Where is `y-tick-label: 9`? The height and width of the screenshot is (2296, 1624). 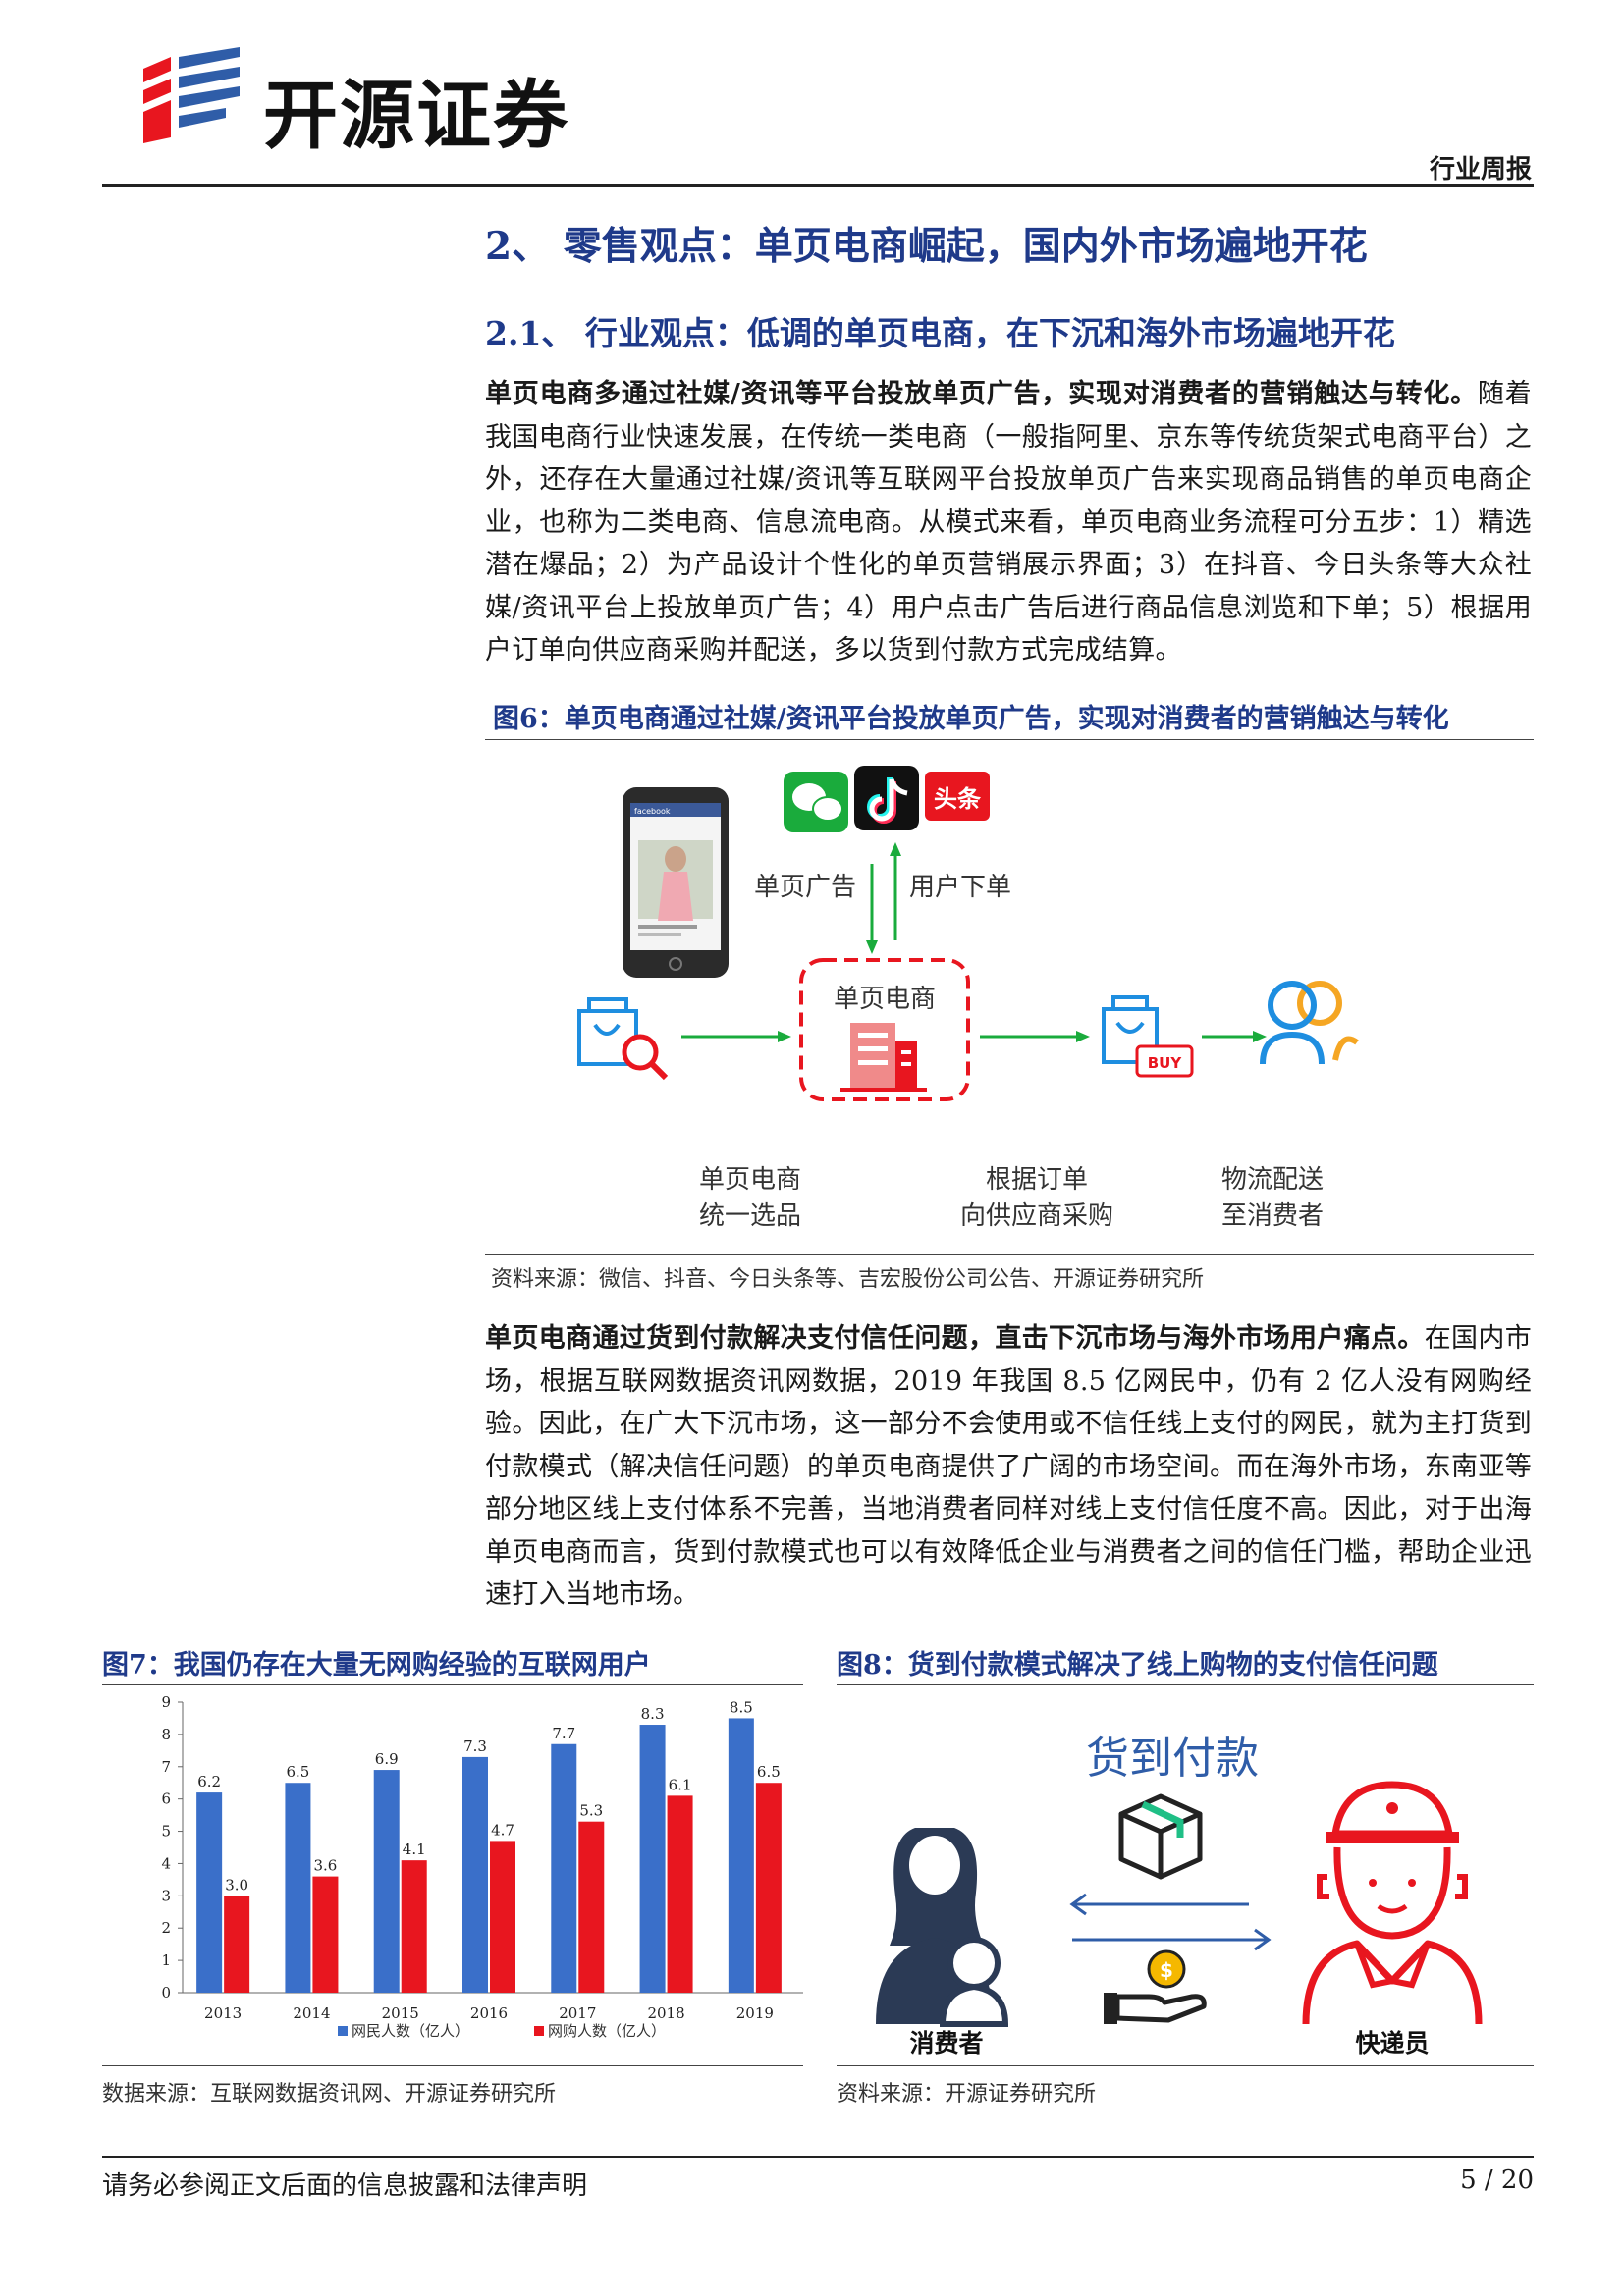
y-tick-label: 9 is located at coordinates (166, 1702).